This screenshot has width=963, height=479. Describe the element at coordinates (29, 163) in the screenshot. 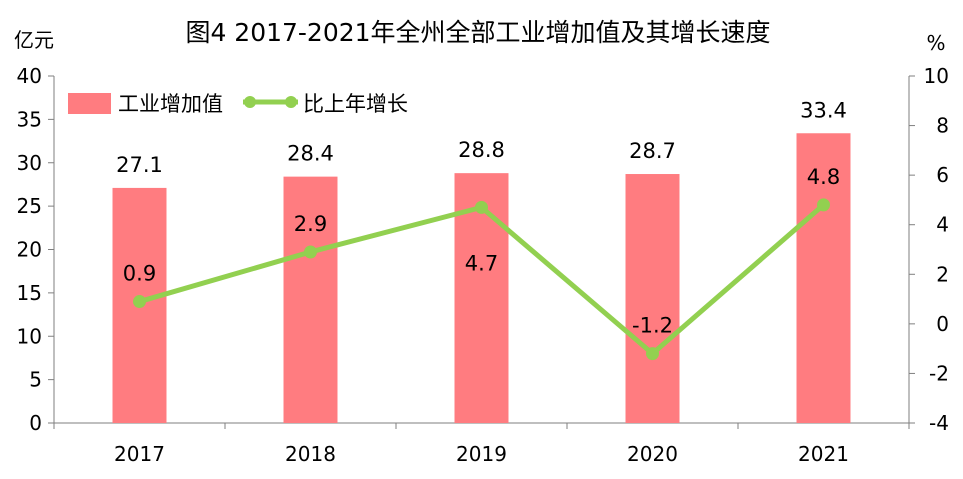

I see `left-axis-tick-label: 30` at that location.